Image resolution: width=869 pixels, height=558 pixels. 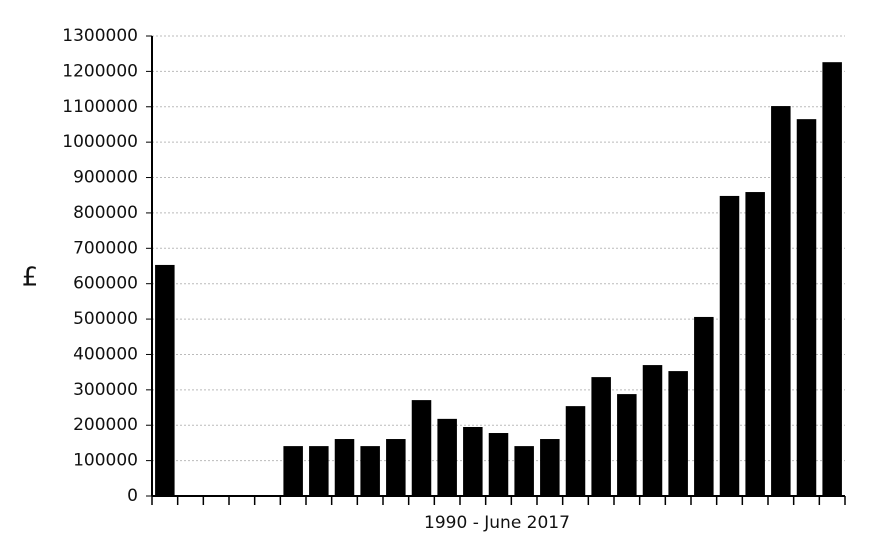 What do you see at coordinates (105, 178) in the screenshot?
I see `y-tick-label: 900000` at bounding box center [105, 178].